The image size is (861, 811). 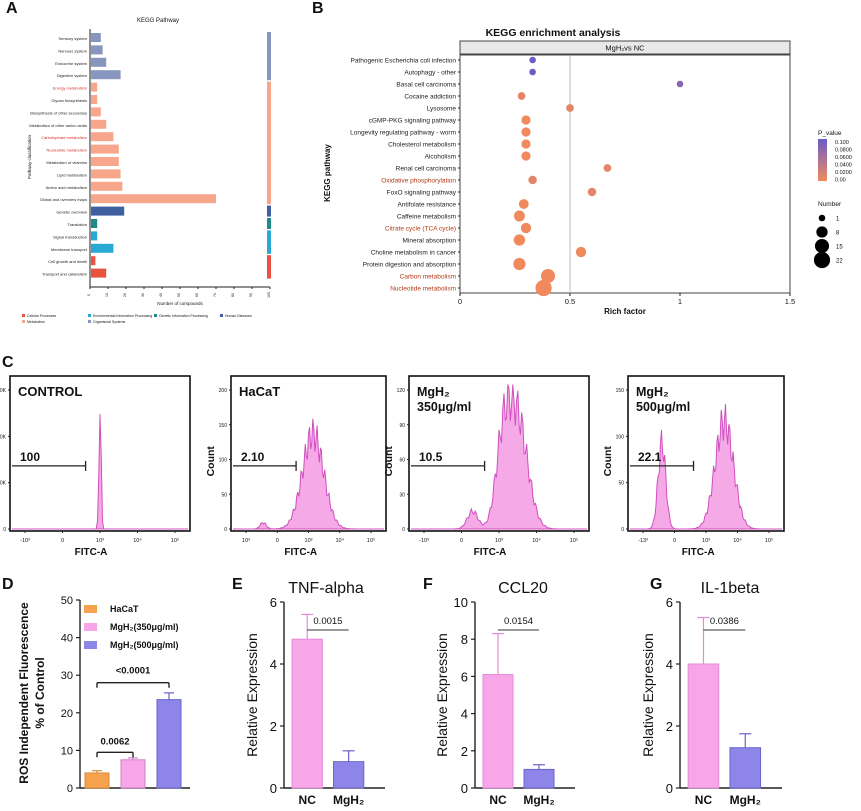 I want to click on chart-e-y-tick-label: 2, so click(x=273, y=726).